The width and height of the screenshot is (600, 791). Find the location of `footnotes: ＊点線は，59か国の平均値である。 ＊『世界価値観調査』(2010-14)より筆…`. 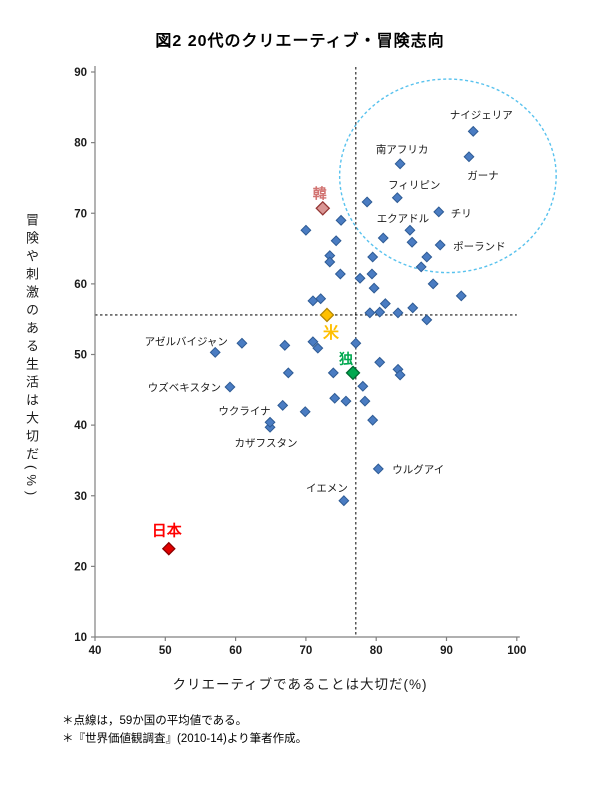

footnotes: ＊点線は，59か国の平均値である。 ＊『世界価値観調査』(2010-14)より筆… is located at coordinates (184, 730).